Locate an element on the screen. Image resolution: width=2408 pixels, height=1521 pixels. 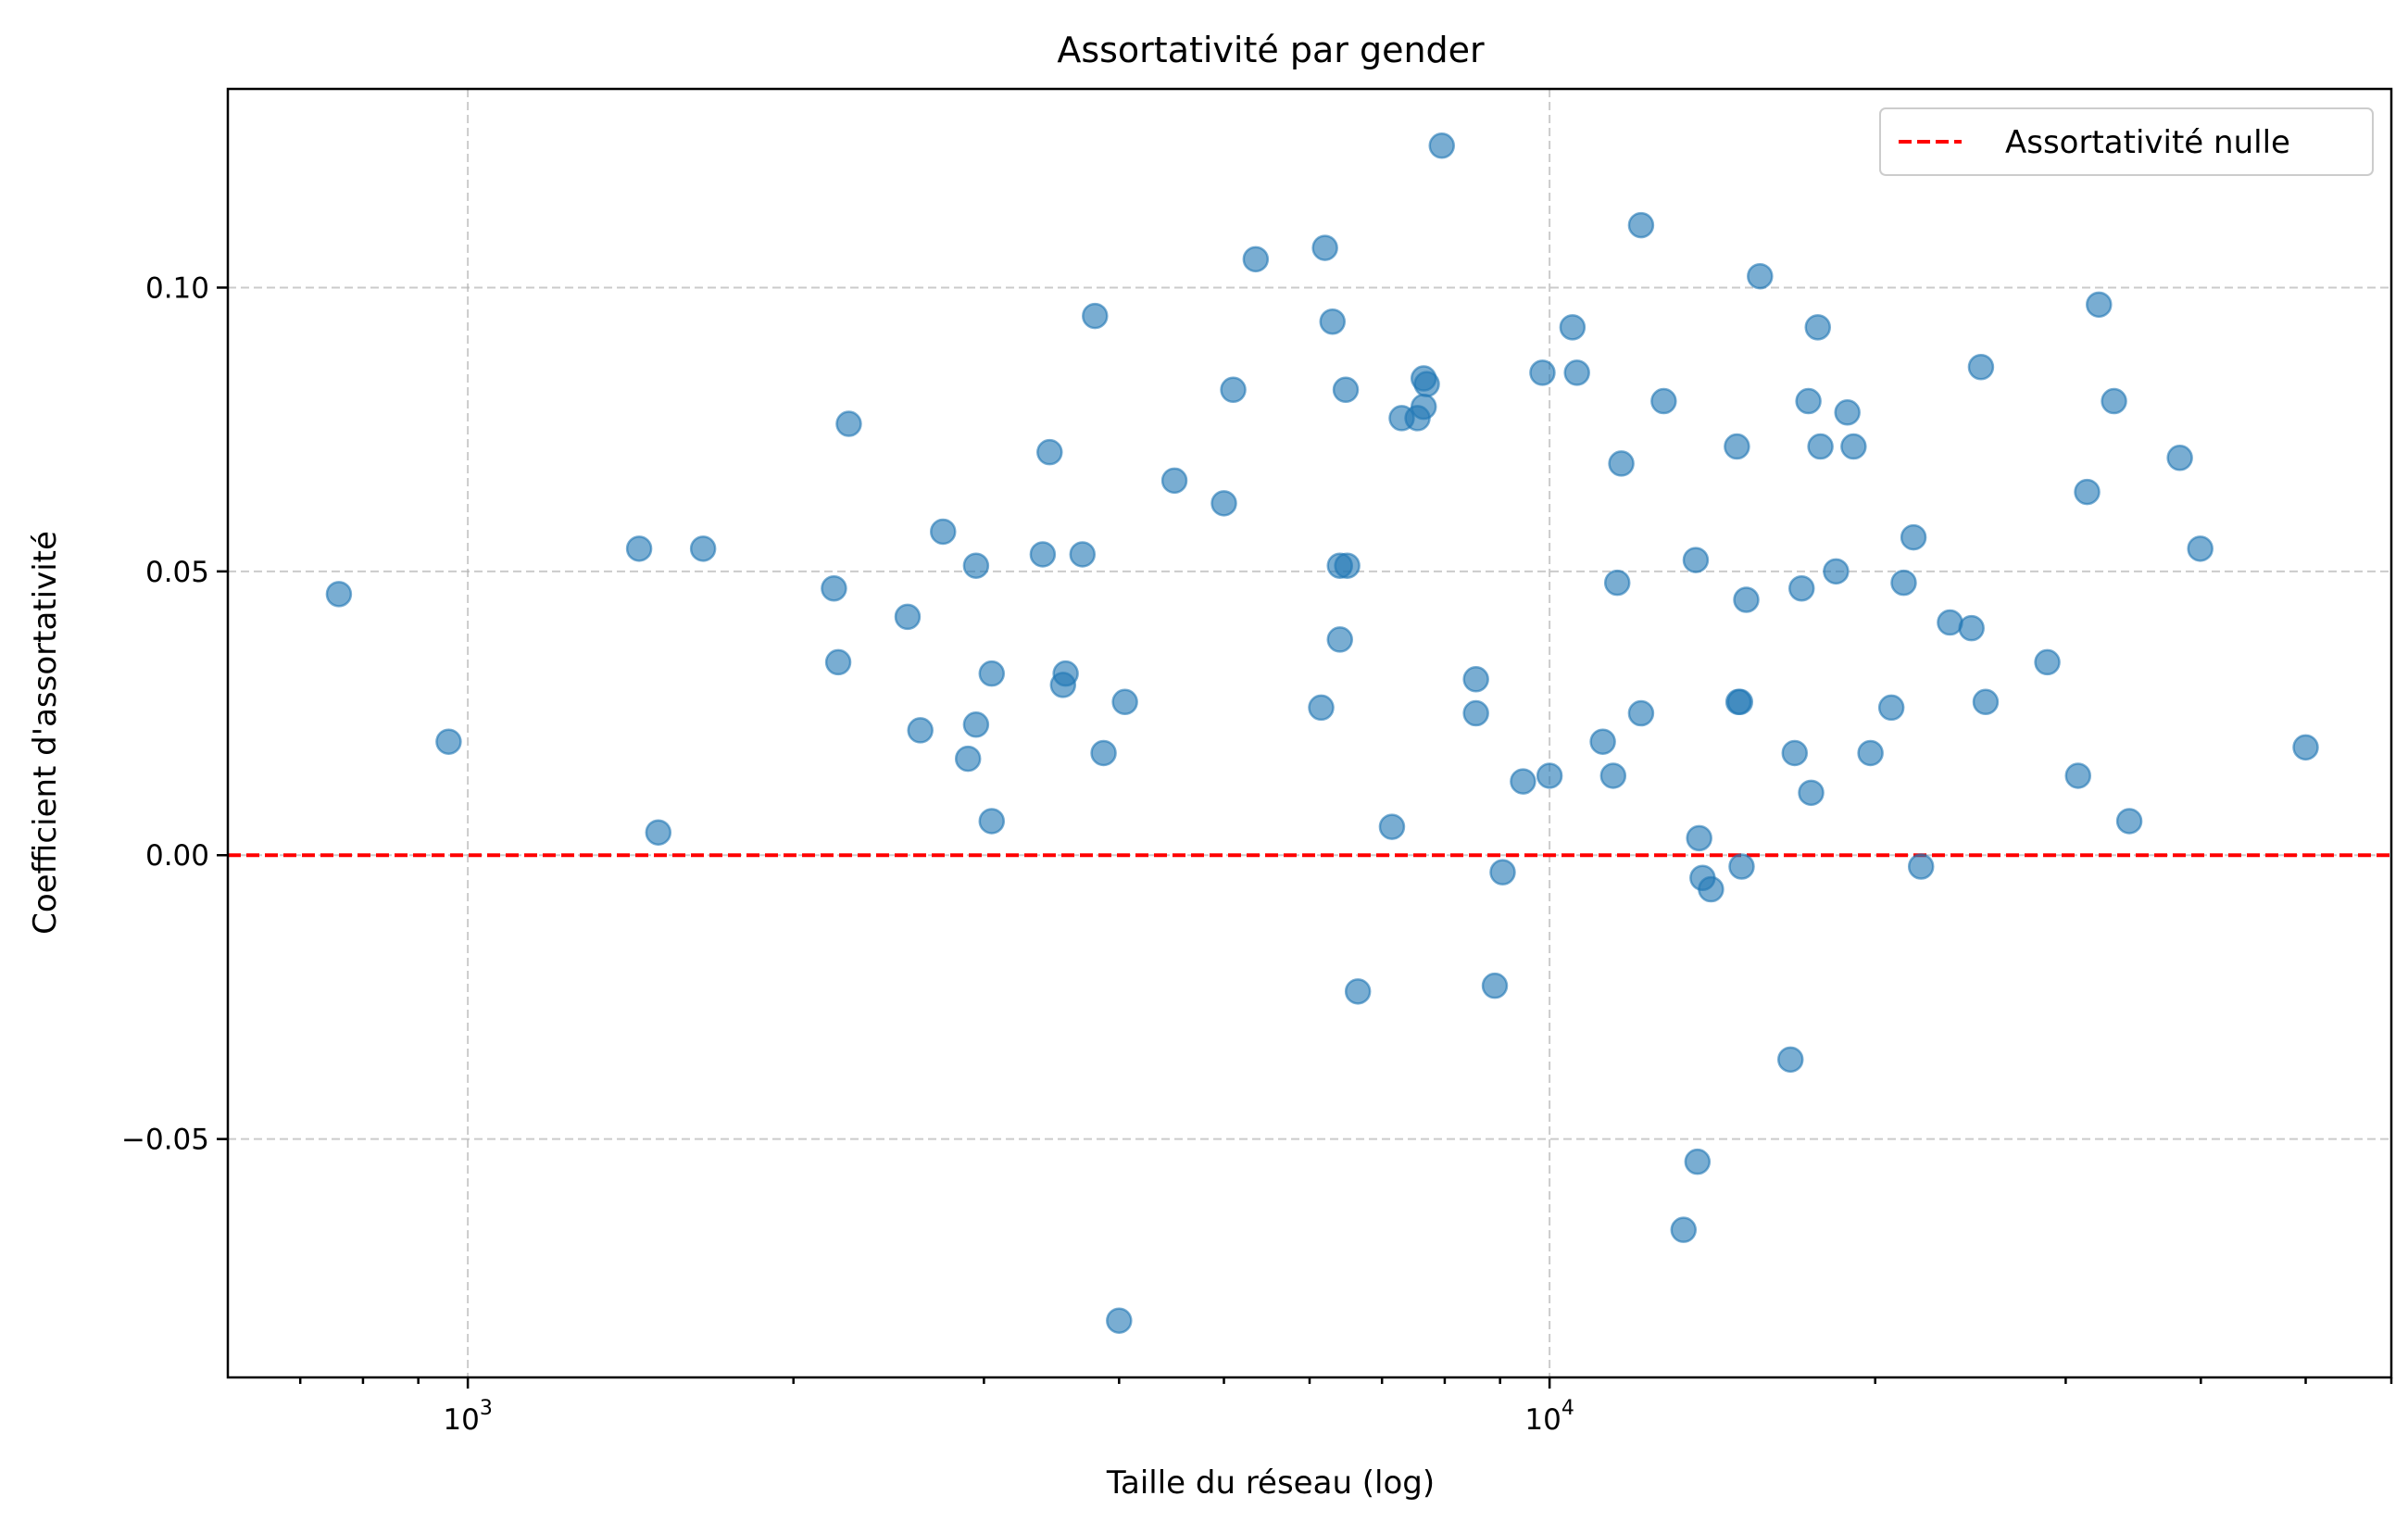
legend: Assortativité nulle is located at coordinates (2126, 142).